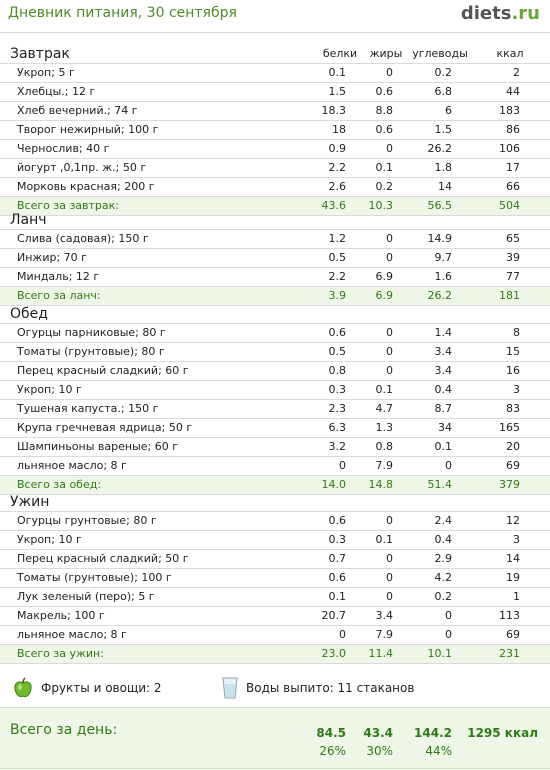 Image resolution: width=550 pixels, height=770 pixels. What do you see at coordinates (88, 129) in the screenshot?
I see `food-name: Творог нежирный; 100 г` at bounding box center [88, 129].